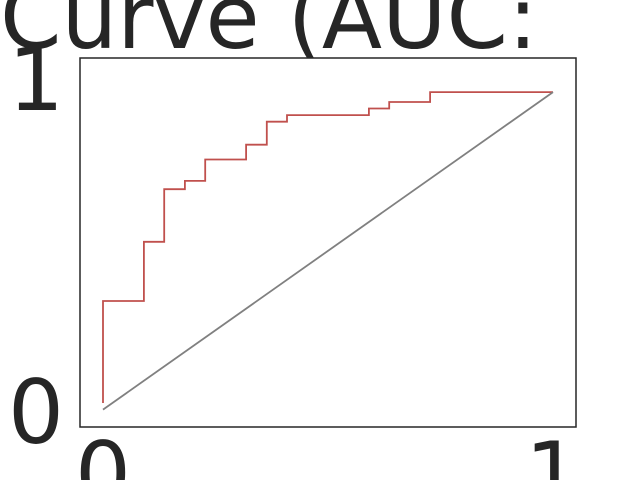 Image resolution: width=640 pixels, height=480 pixels. What do you see at coordinates (36, 79) in the screenshot?
I see `y-tick-label-1: 1` at bounding box center [36, 79].